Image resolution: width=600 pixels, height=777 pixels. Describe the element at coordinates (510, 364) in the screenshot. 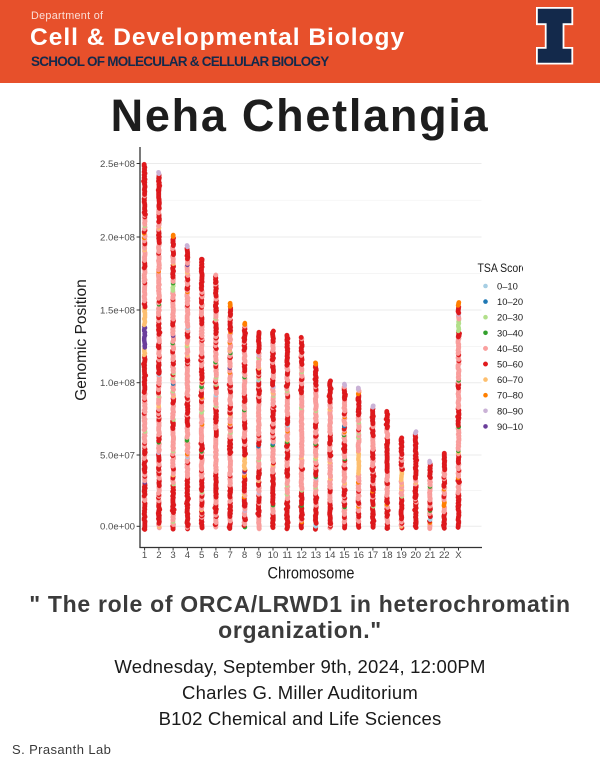

I see `svg-text: 50–60` at that location.